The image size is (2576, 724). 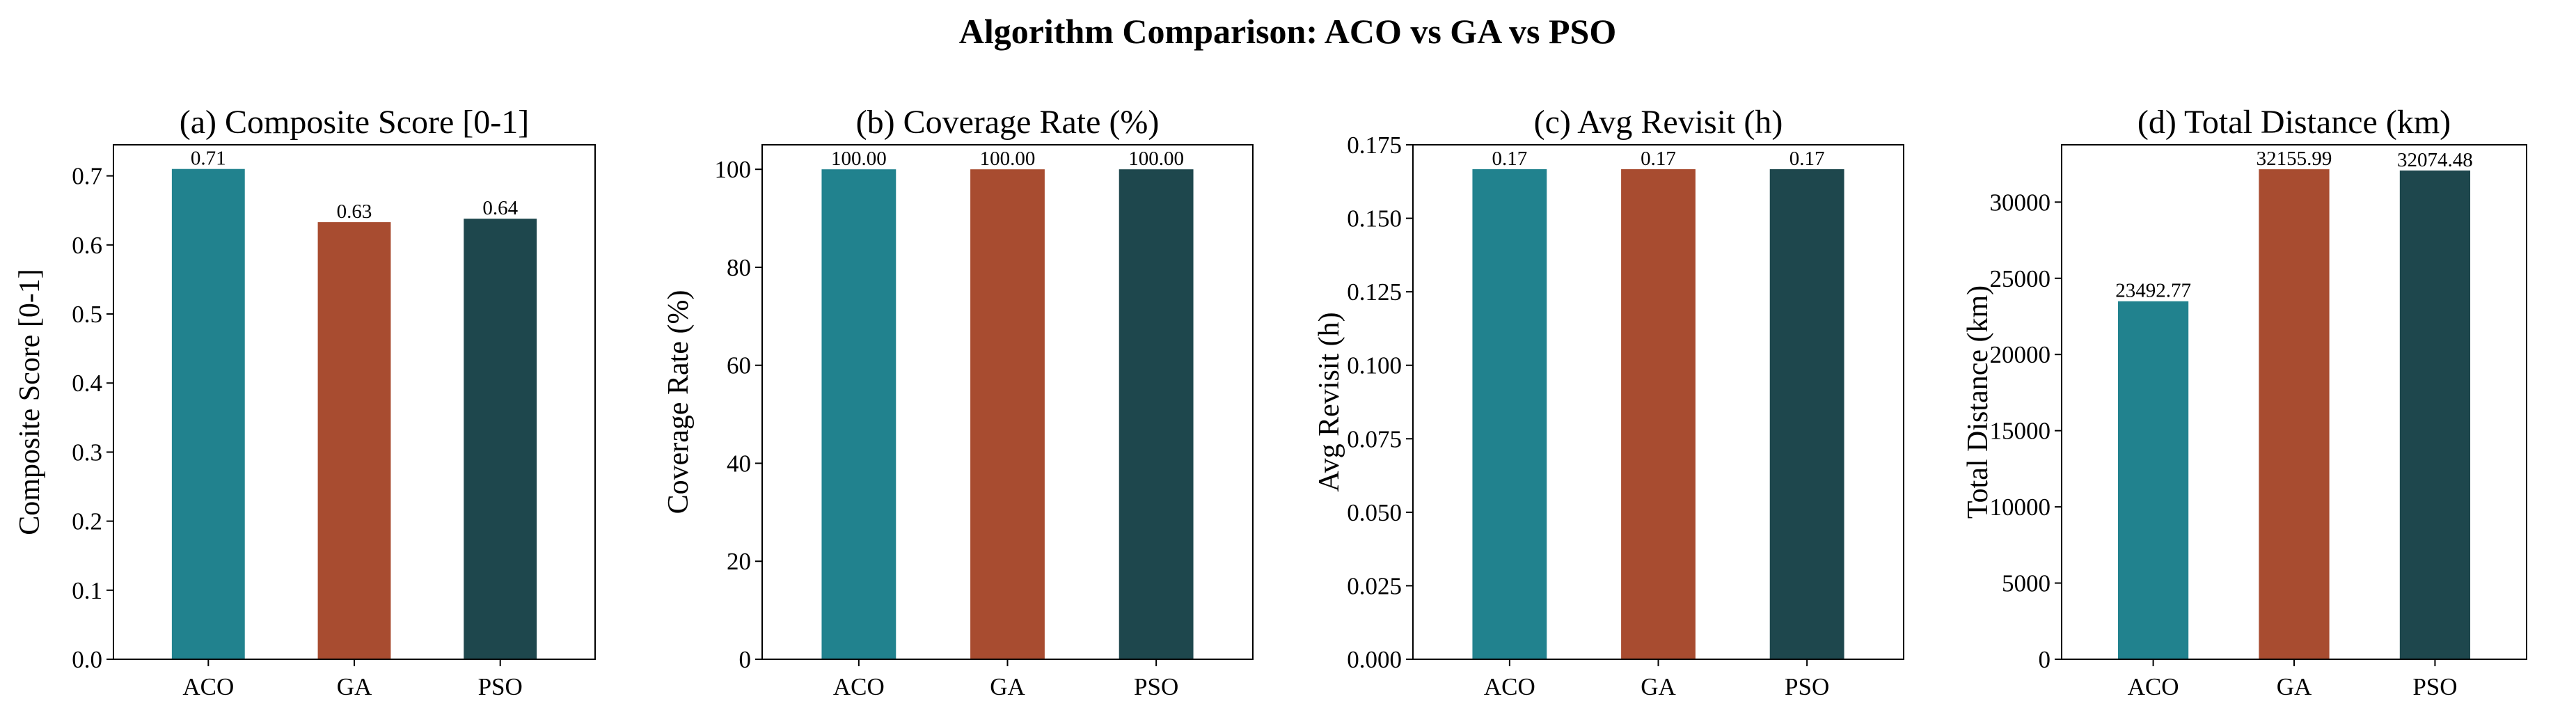 I want to click on y-tick-label: 80, so click(x=739, y=267).